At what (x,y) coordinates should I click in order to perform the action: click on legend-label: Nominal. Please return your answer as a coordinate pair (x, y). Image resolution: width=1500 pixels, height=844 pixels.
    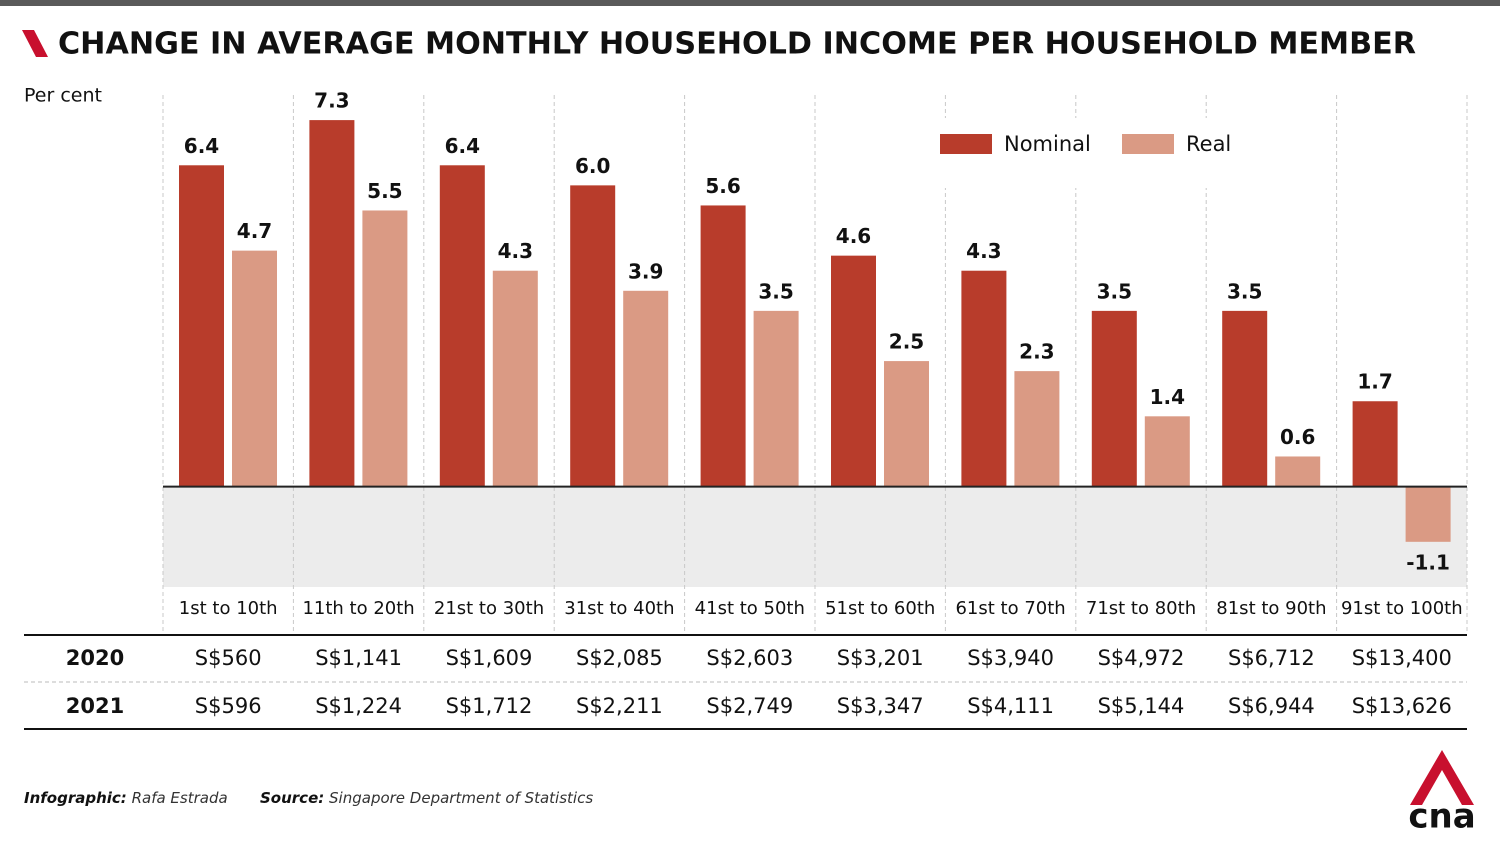
    Looking at the image, I should click on (1047, 144).